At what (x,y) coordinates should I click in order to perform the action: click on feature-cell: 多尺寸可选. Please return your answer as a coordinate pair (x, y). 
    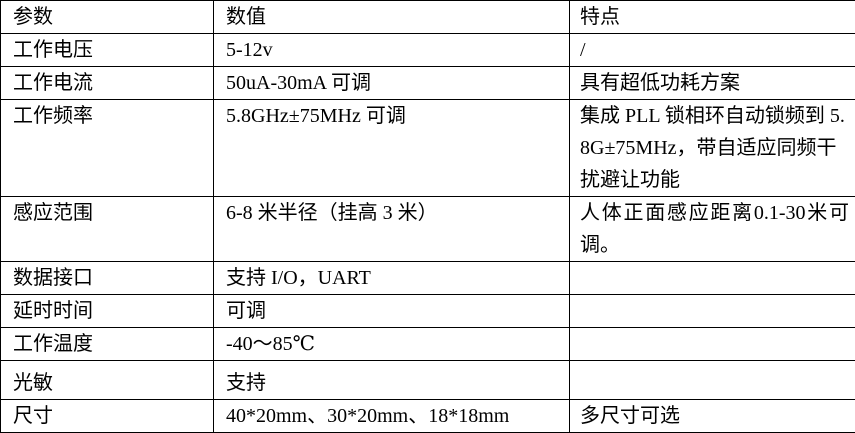
    Looking at the image, I should click on (712, 416).